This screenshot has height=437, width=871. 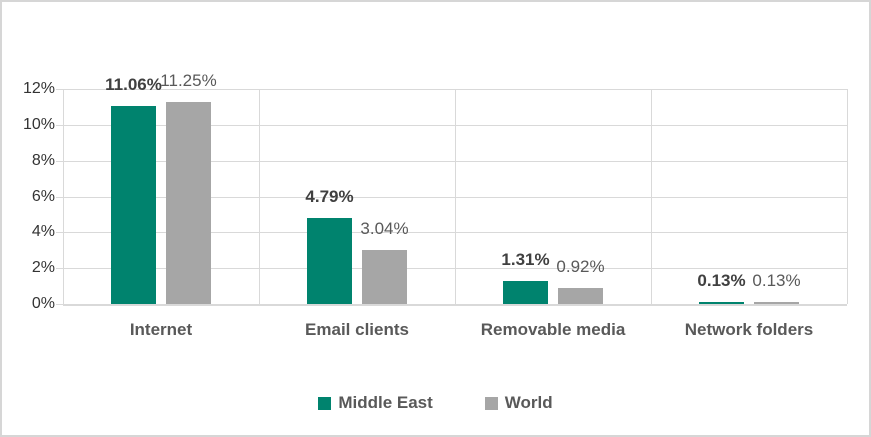 I want to click on y-tick-label: 8%, so click(x=43, y=160).